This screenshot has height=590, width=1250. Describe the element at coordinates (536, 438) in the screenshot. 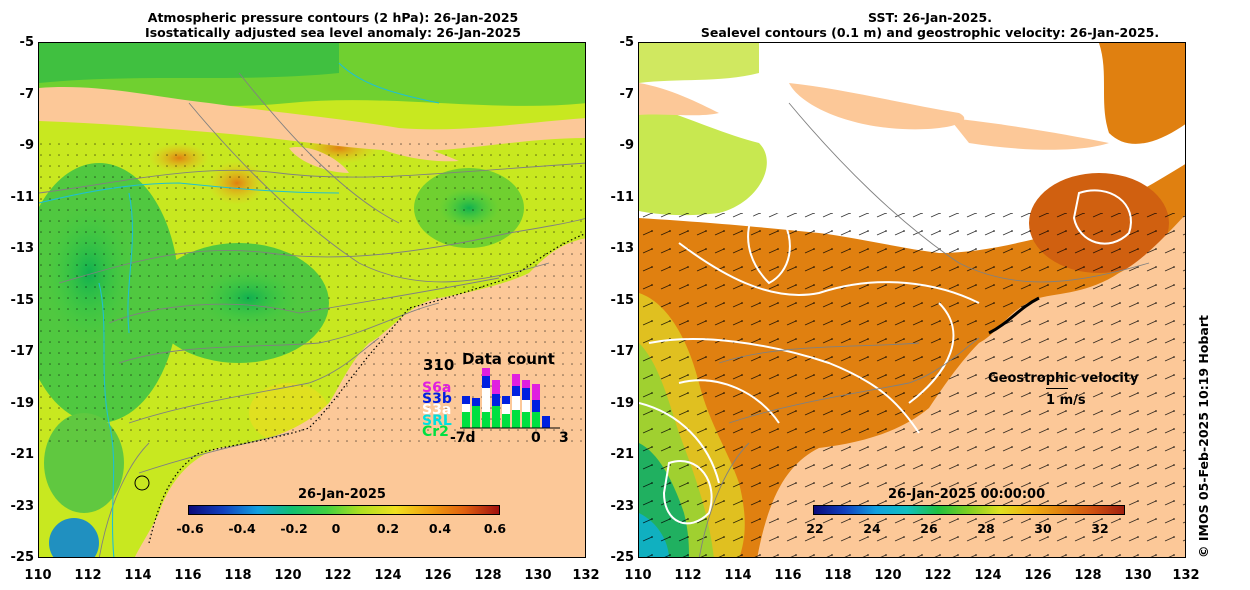

I see `data-count-xlabel-zero: 0` at that location.